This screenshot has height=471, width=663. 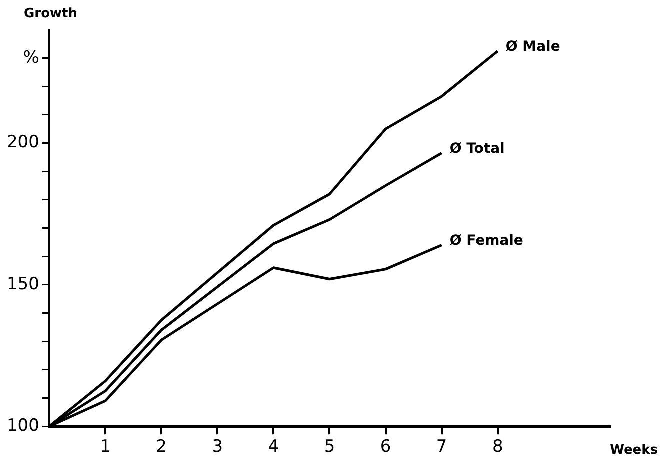 I want to click on x-tick-label: 1, so click(x=105, y=447).